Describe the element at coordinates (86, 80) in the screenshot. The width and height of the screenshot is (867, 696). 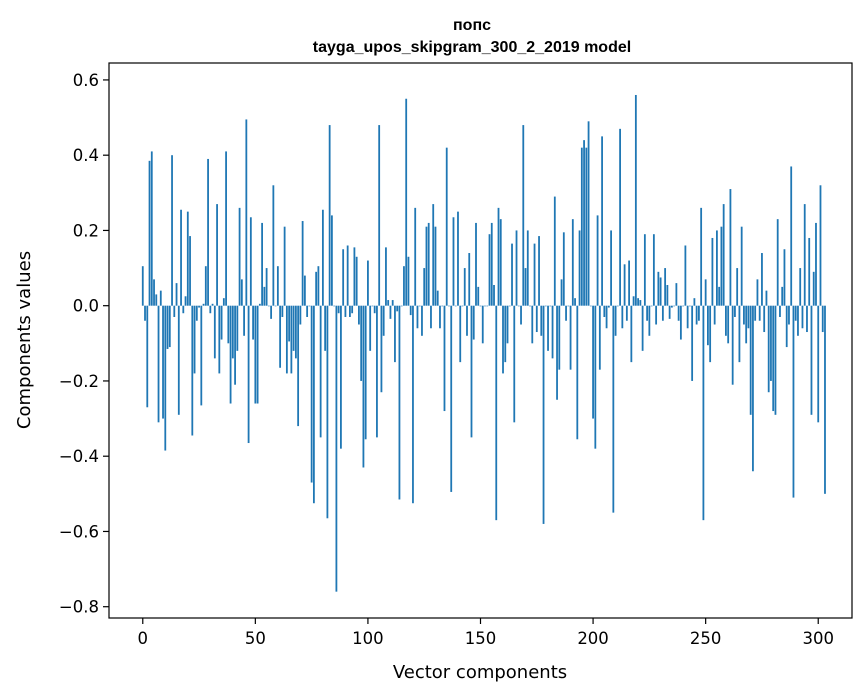
I see `y-tick-label: 0.6` at that location.